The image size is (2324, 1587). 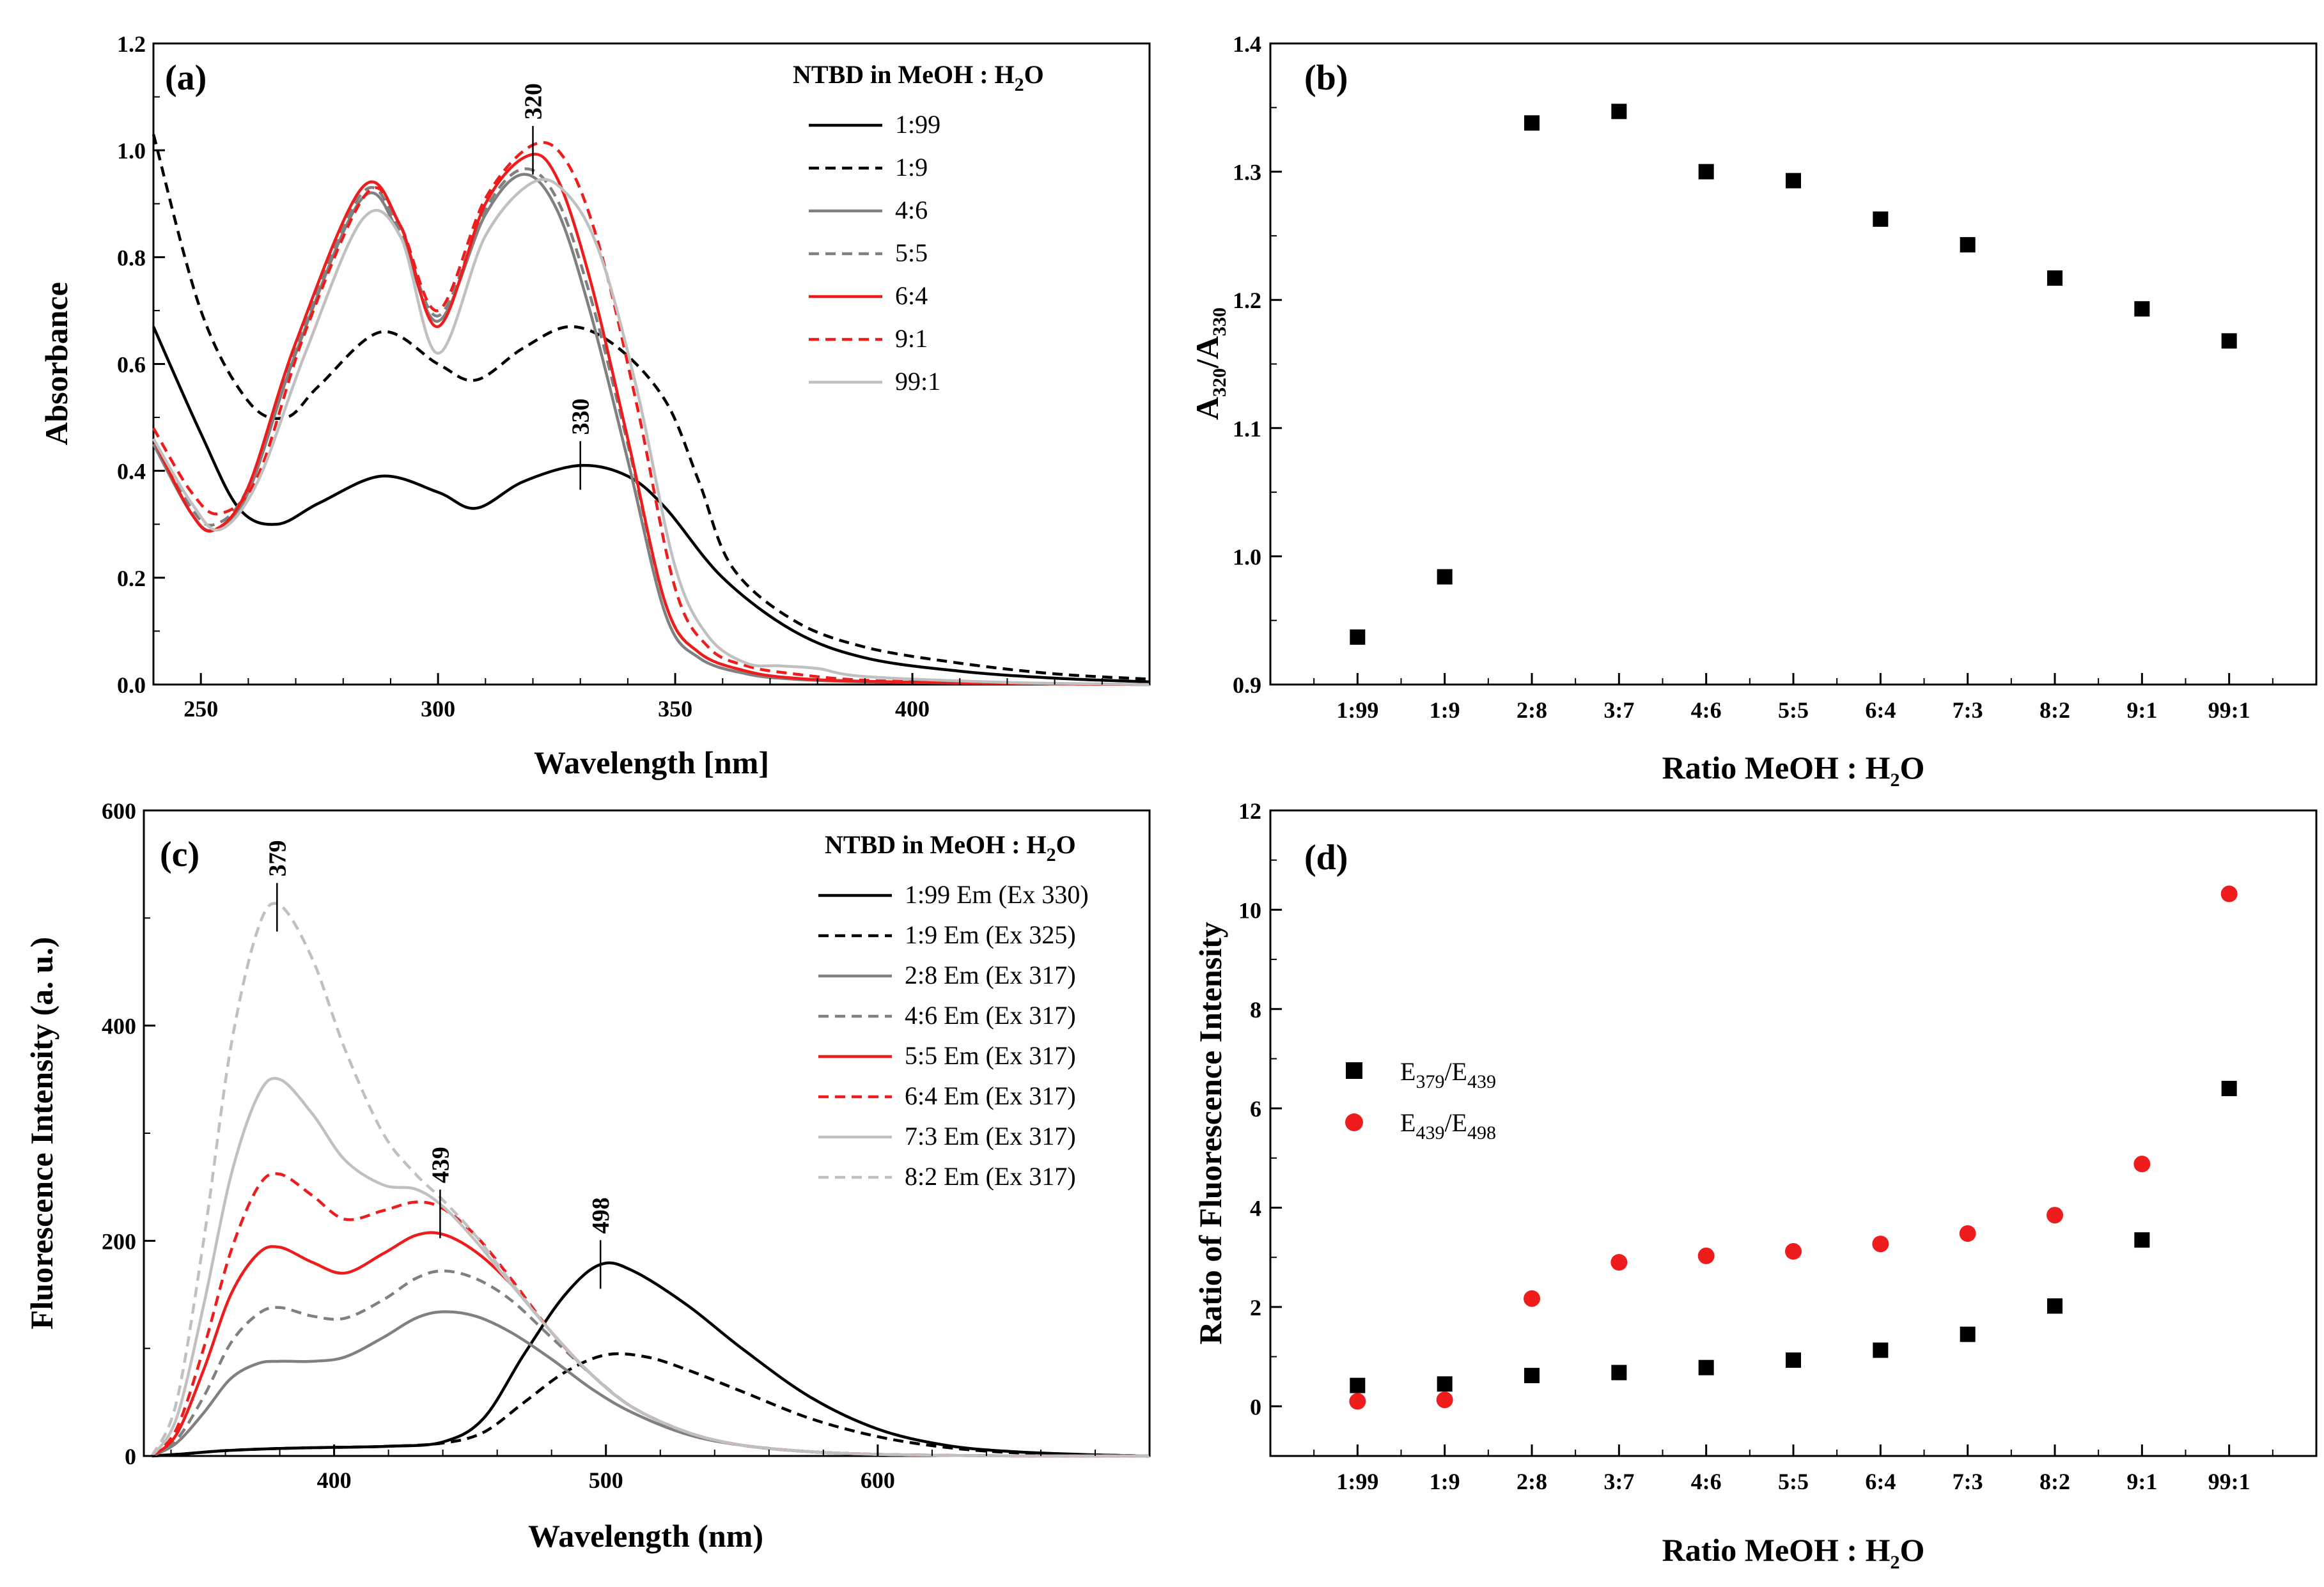 I want to click on panel-a-xlabel: Wavelength [nm], so click(x=651, y=762).